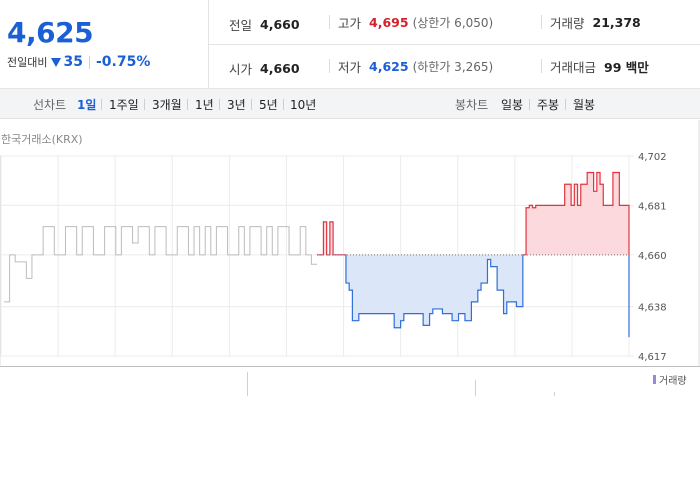 The image size is (700, 490). Describe the element at coordinates (104, 44) in the screenshot. I see `price-box: 4,625 전일대비 35 -0.75%` at that location.